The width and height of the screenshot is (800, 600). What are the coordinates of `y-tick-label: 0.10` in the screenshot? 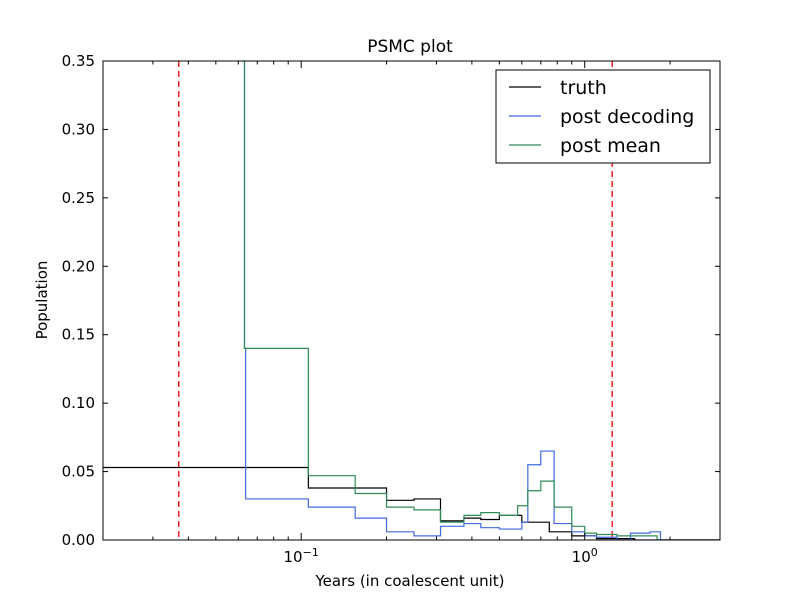 It's located at (78, 403).